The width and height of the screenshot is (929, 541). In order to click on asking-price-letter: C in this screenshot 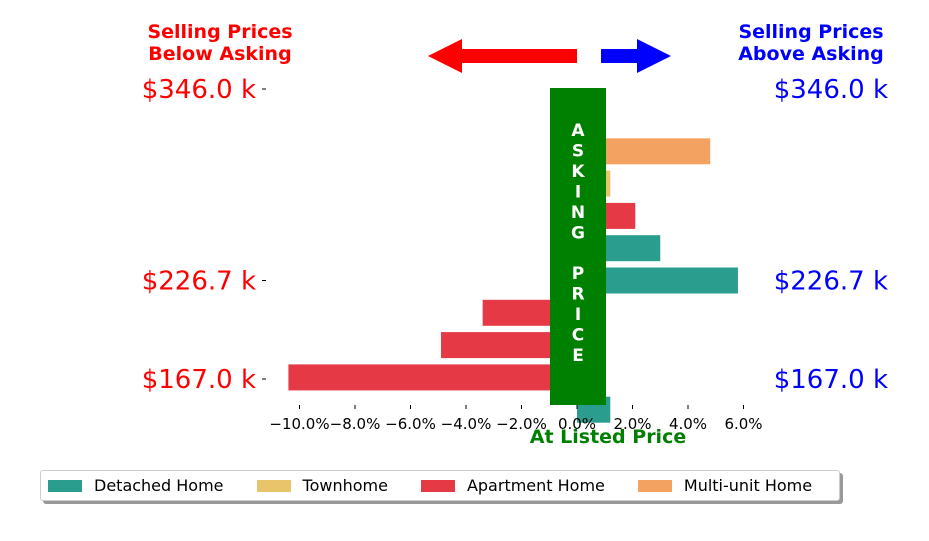, I will do `click(578, 336)`.